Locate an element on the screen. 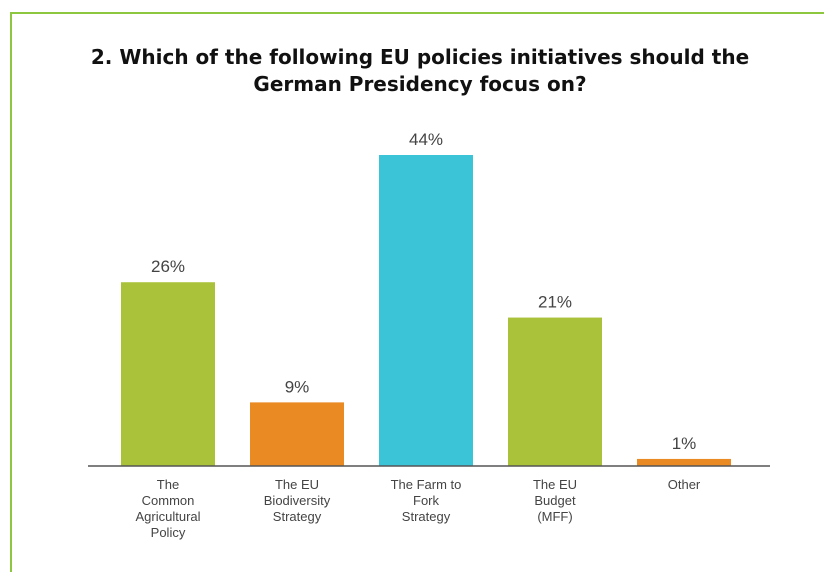  value-label-4: 21% is located at coordinates (555, 302).